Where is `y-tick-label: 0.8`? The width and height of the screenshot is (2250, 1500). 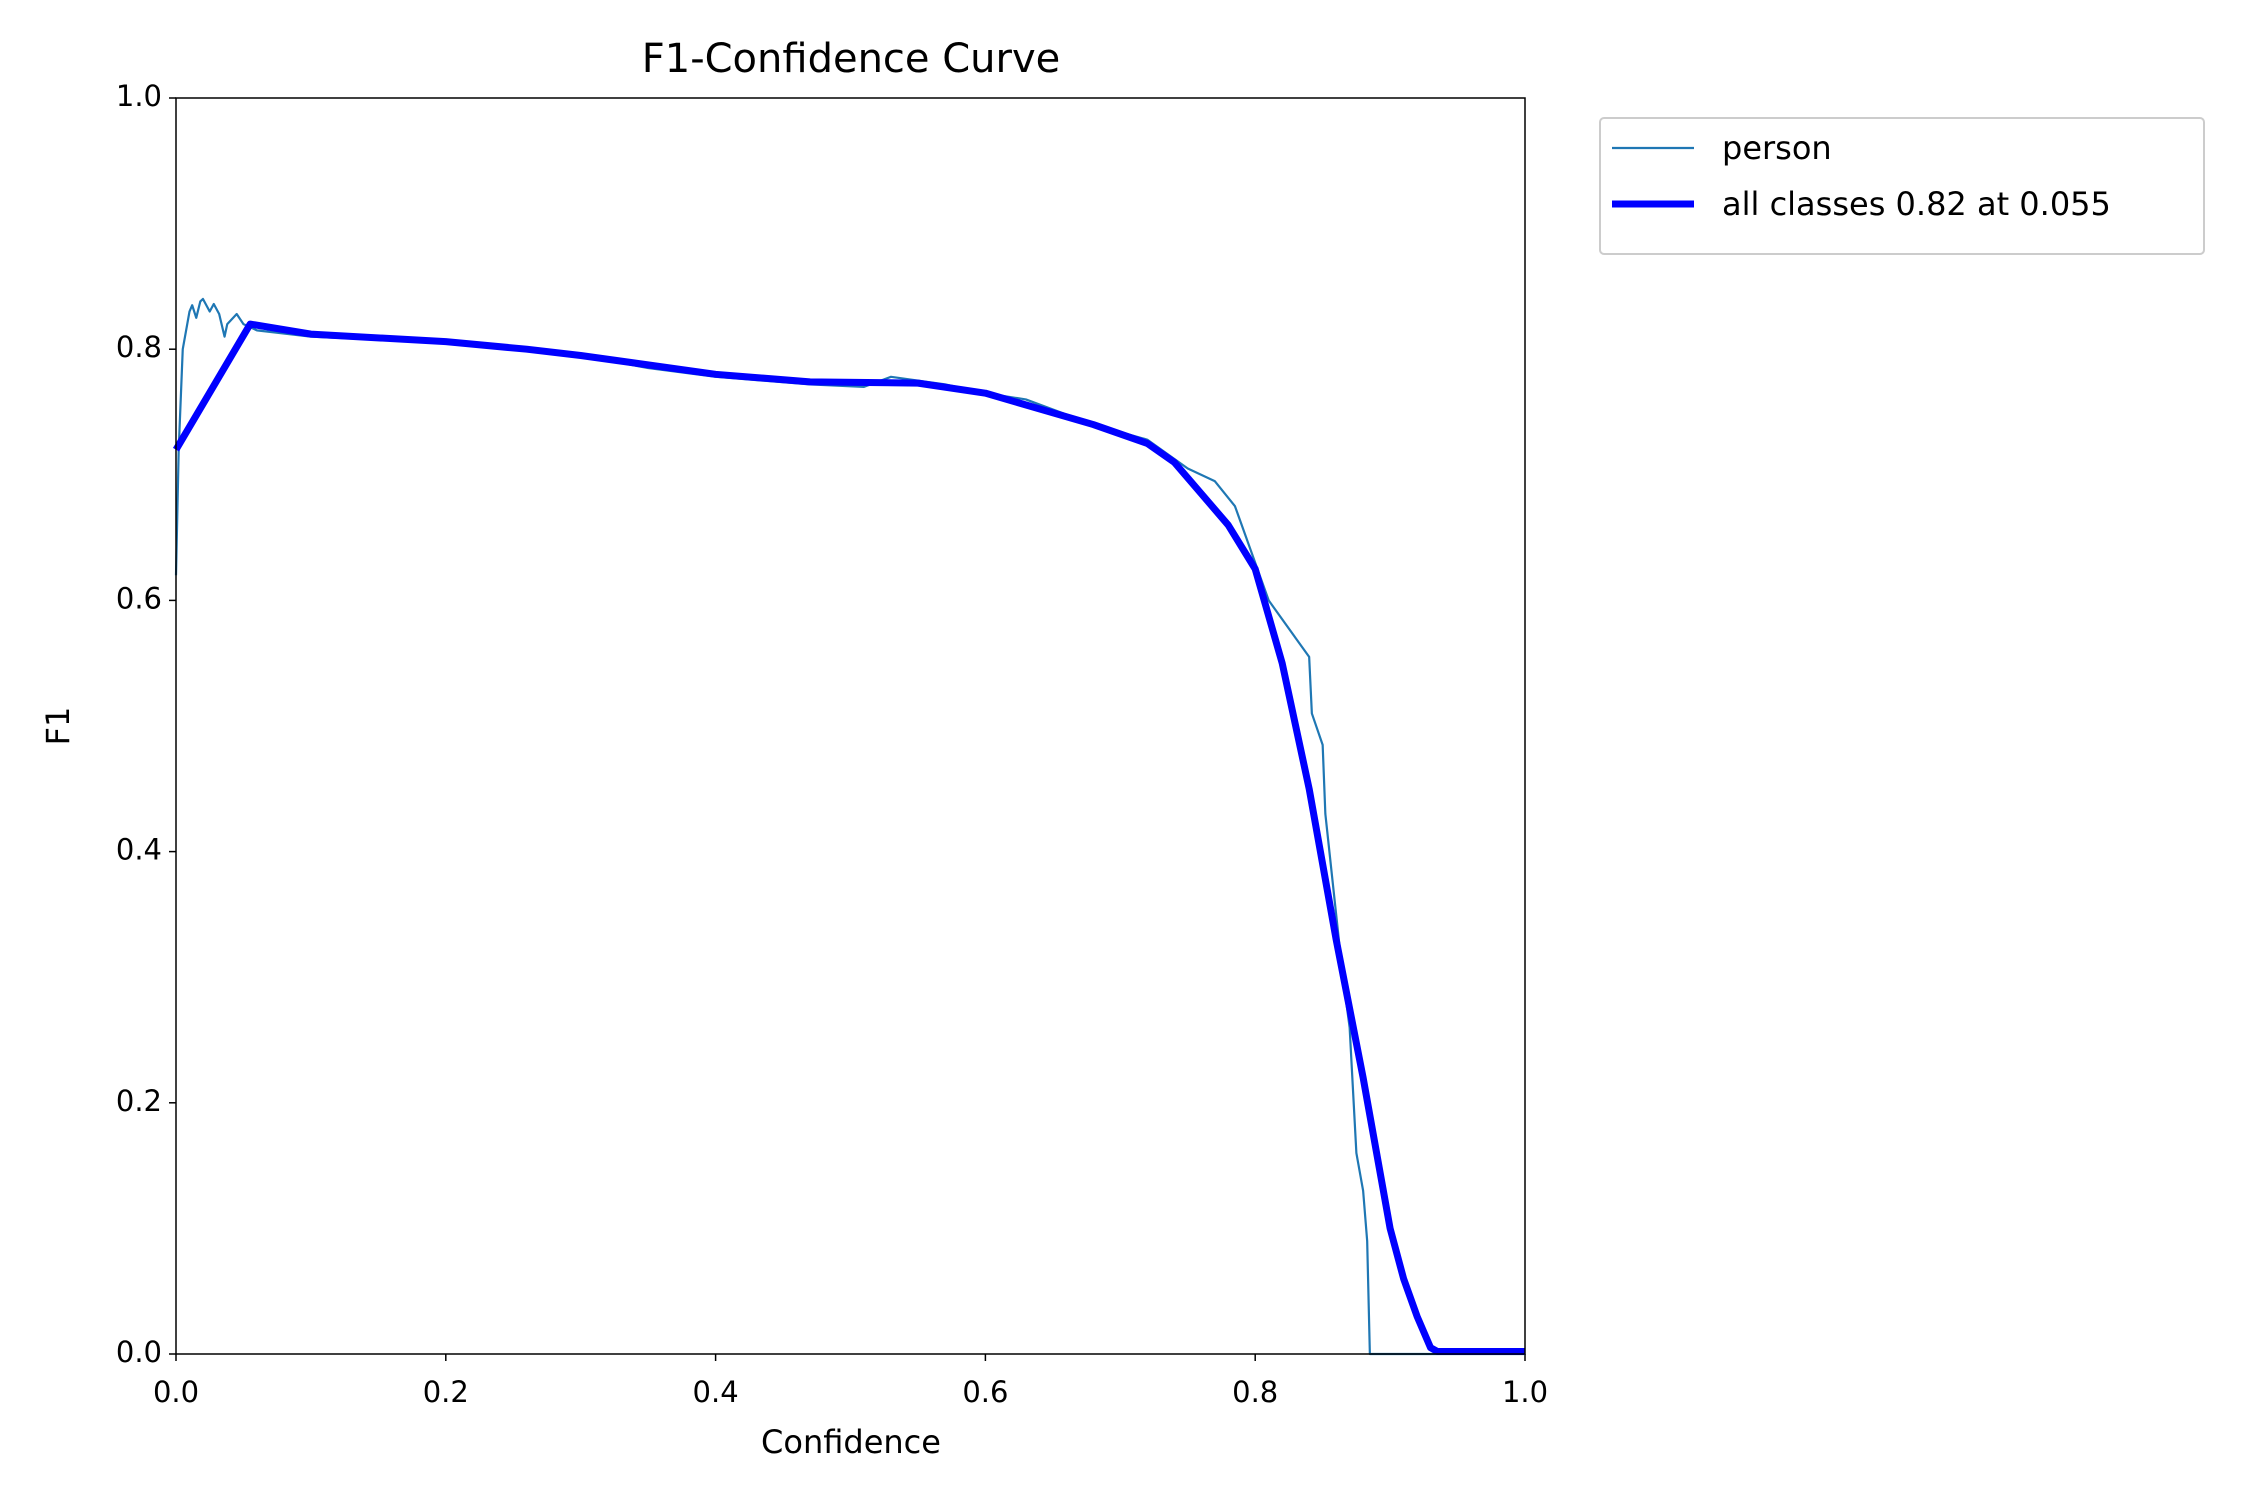
y-tick-label: 0.8 is located at coordinates (139, 347).